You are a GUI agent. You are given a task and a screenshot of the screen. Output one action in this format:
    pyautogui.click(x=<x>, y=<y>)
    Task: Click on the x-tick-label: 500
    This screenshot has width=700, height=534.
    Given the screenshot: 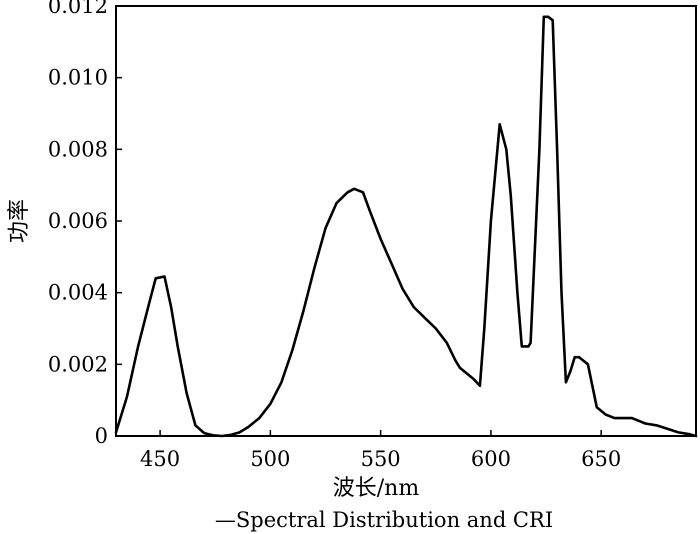 What is the action you would take?
    pyautogui.click(x=270, y=459)
    